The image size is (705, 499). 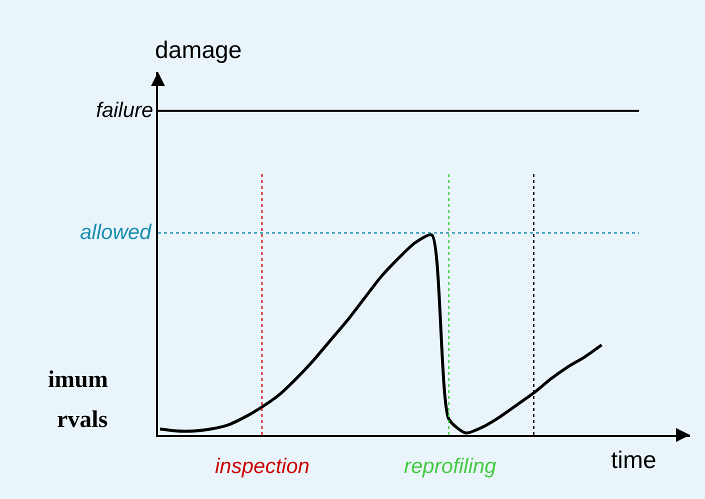 What do you see at coordinates (116, 232) in the screenshot?
I see `ref-line-label: allowed` at bounding box center [116, 232].